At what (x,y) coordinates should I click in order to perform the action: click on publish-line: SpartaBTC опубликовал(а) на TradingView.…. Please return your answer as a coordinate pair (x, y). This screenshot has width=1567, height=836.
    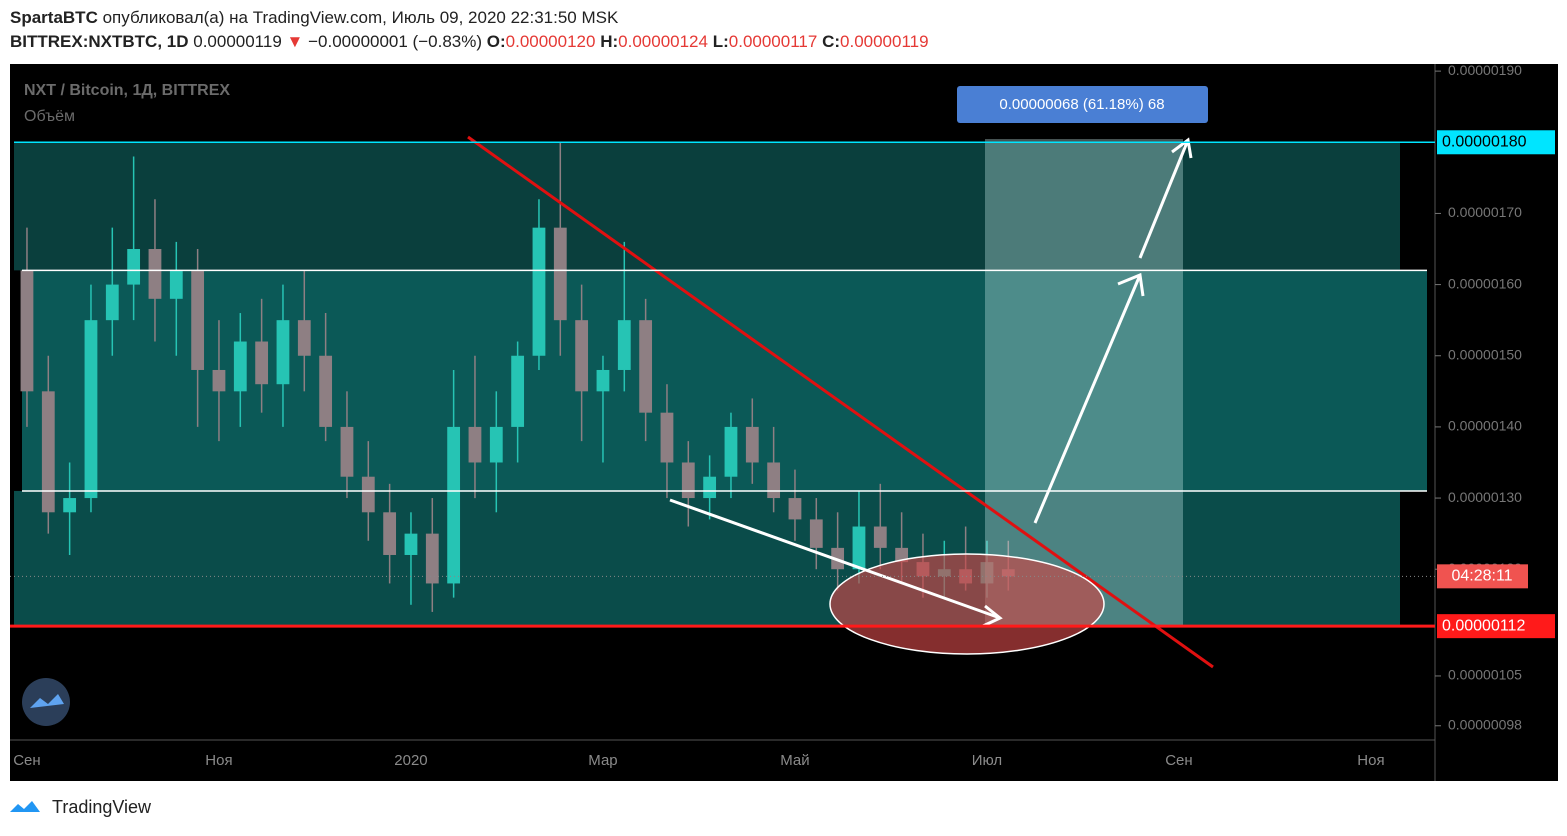
    Looking at the image, I should click on (469, 18).